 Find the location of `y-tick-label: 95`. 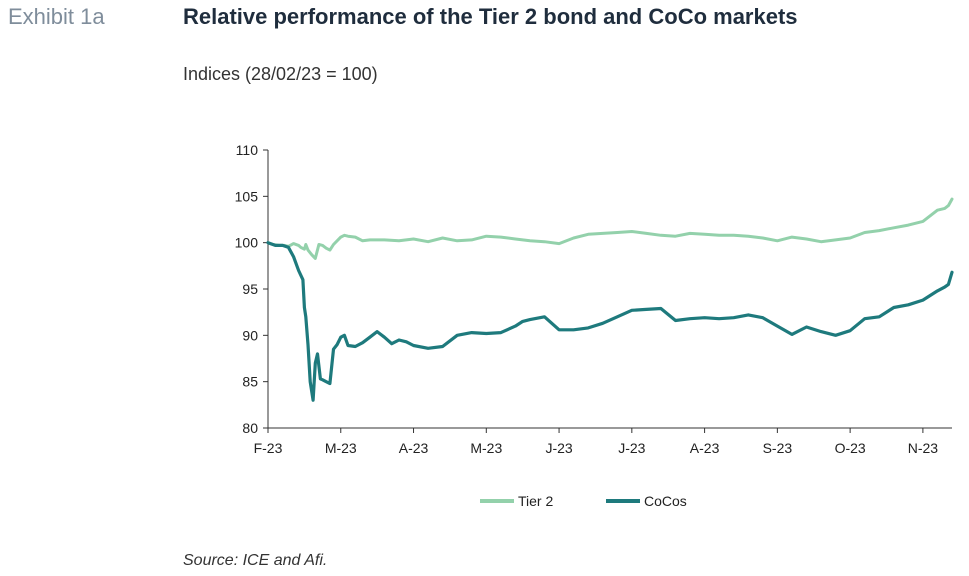

y-tick-label: 95 is located at coordinates (250, 289).